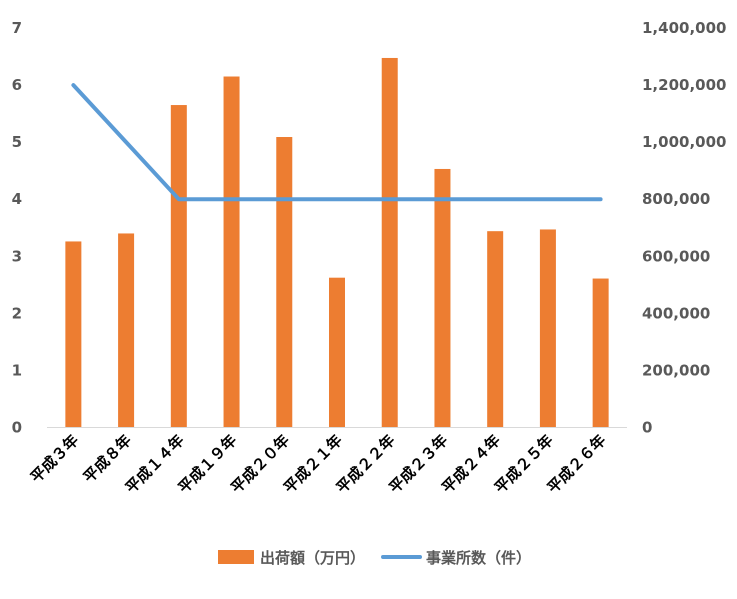 This screenshot has height=599, width=737. I want to click on left-tick-label: 6, so click(17, 85).